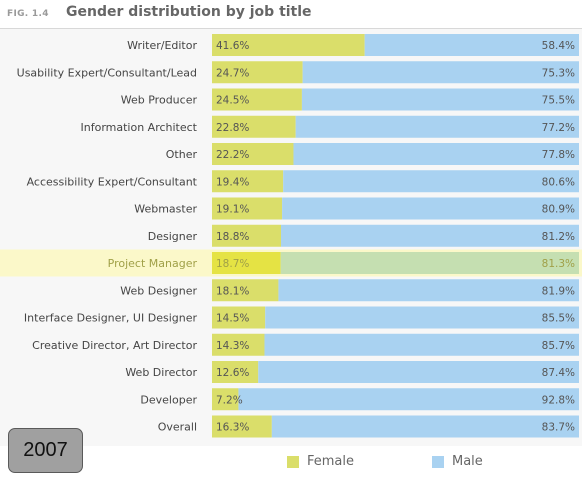 The image size is (582, 491). What do you see at coordinates (558, 373) in the screenshot?
I see `data-label-male-web-director: 87.4%` at bounding box center [558, 373].